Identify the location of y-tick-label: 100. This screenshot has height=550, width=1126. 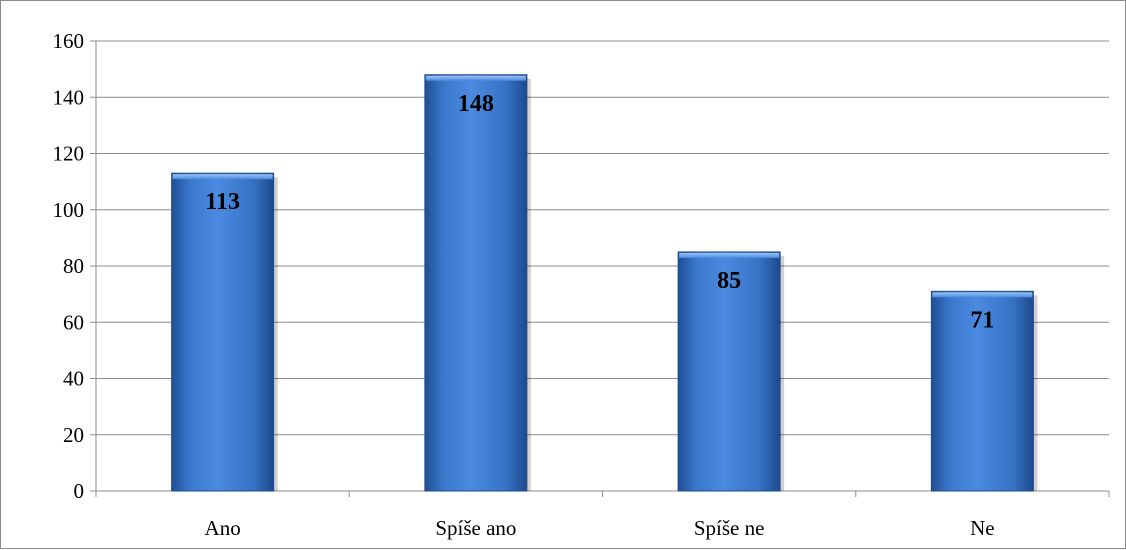
(69, 210).